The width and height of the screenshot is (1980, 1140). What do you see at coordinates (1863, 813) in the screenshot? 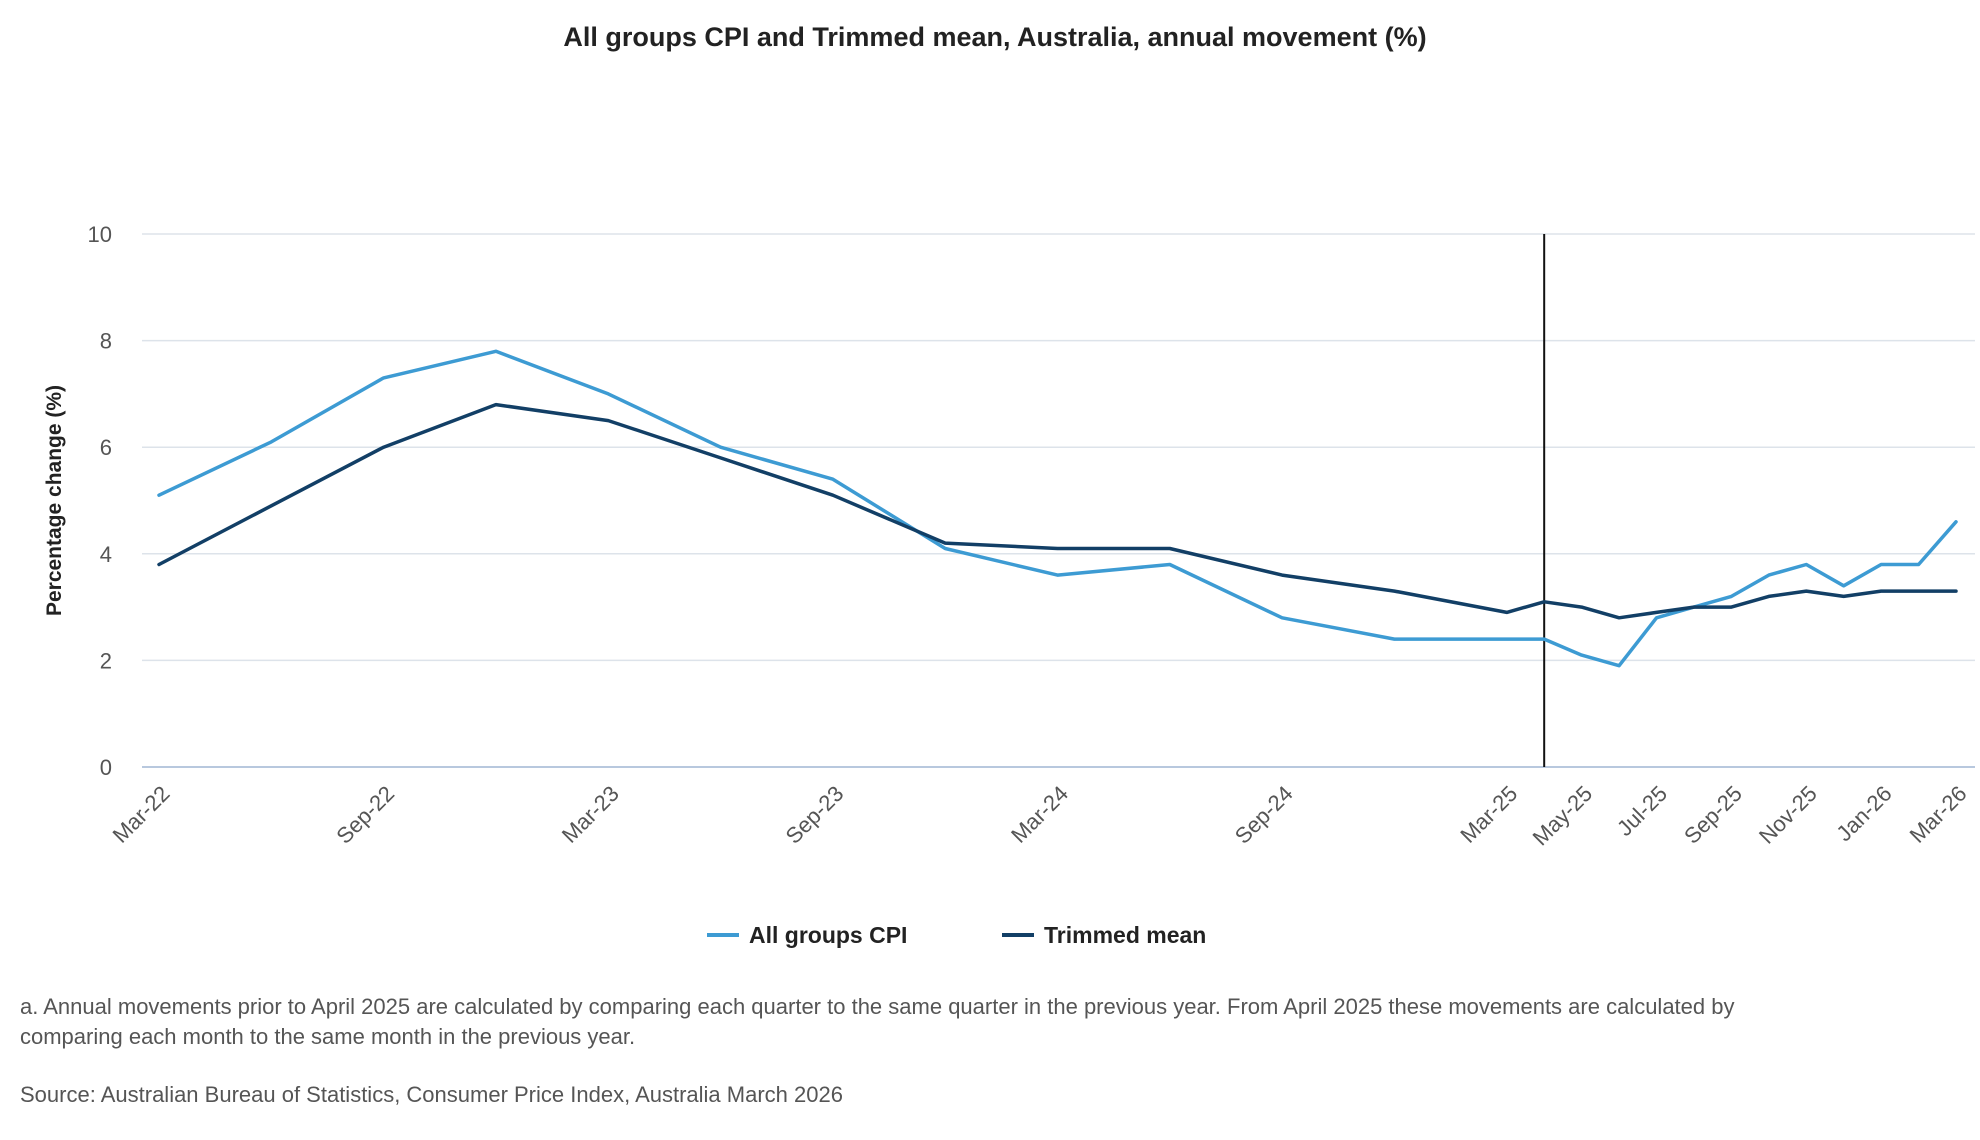
I see `x-tick-label: Jan-26` at bounding box center [1863, 813].